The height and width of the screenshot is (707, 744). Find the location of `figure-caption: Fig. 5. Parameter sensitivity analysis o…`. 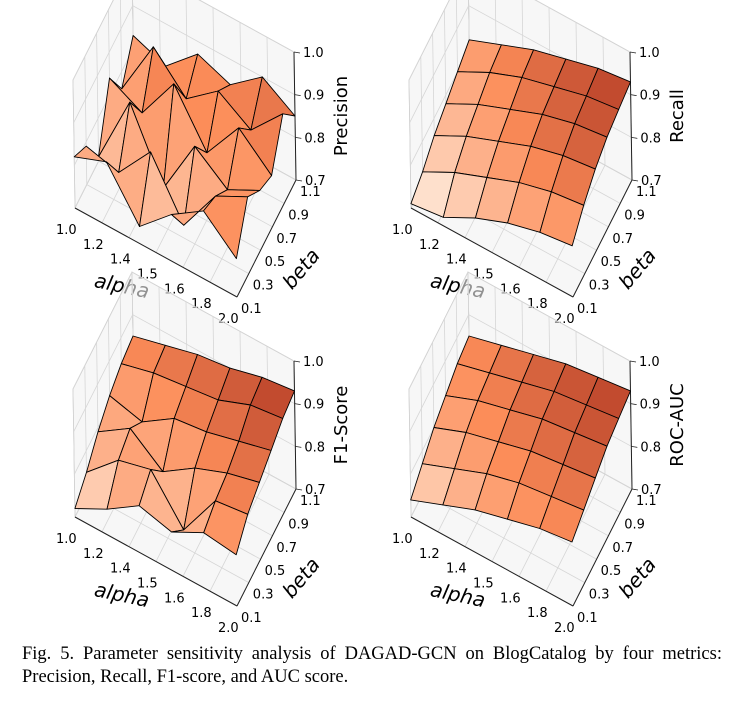

figure-caption: Fig. 5. Parameter sensitivity analysis o… is located at coordinates (372, 665).